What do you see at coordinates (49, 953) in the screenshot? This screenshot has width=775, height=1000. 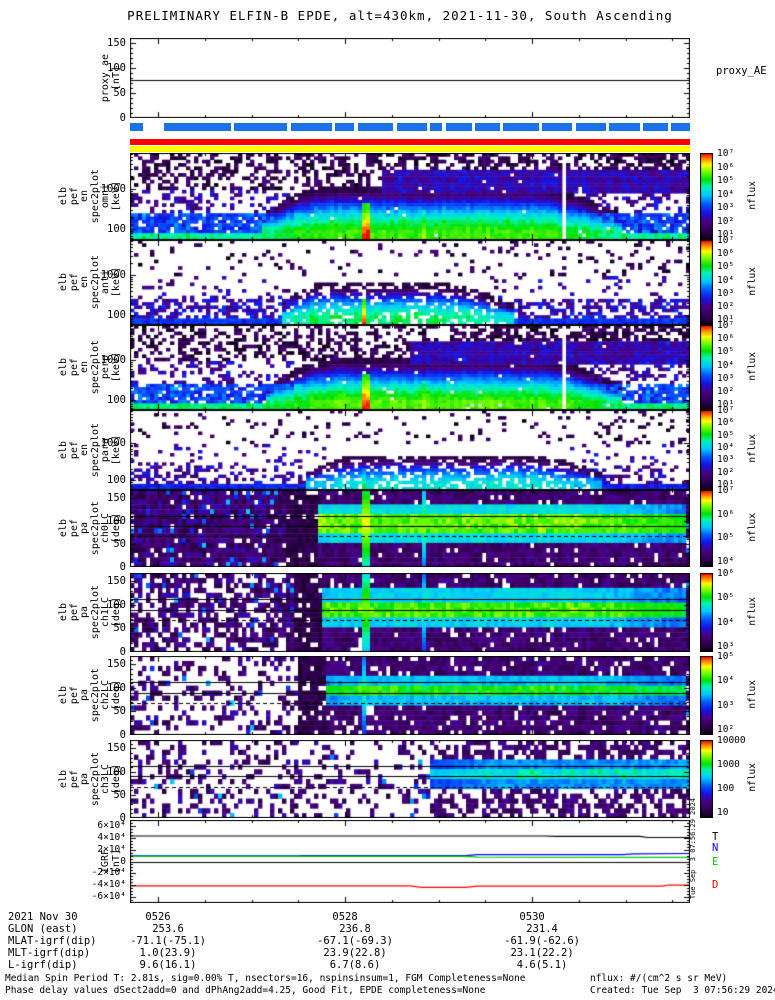 I see `table-row-header: MLT-igrf(dip)` at bounding box center [49, 953].